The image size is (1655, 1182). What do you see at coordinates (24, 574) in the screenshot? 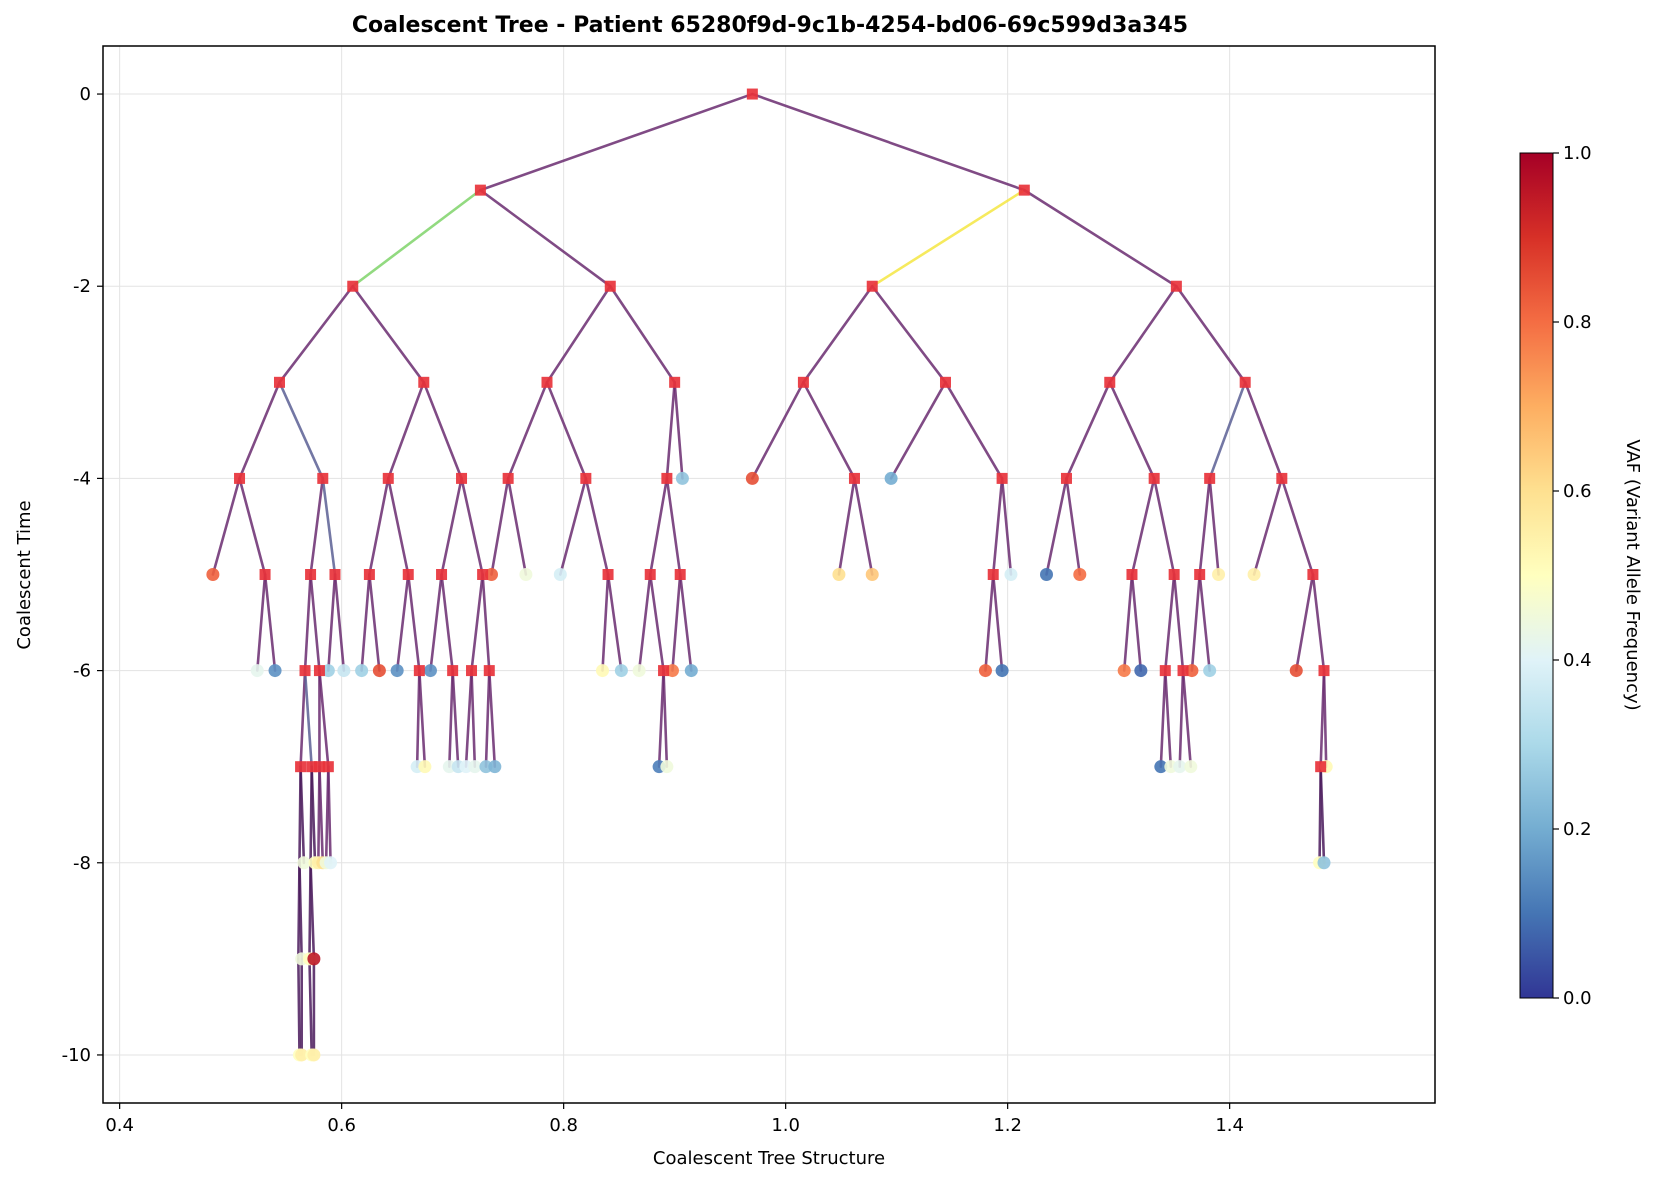
I see `y-axis-label: Coalescent Time` at bounding box center [24, 574].